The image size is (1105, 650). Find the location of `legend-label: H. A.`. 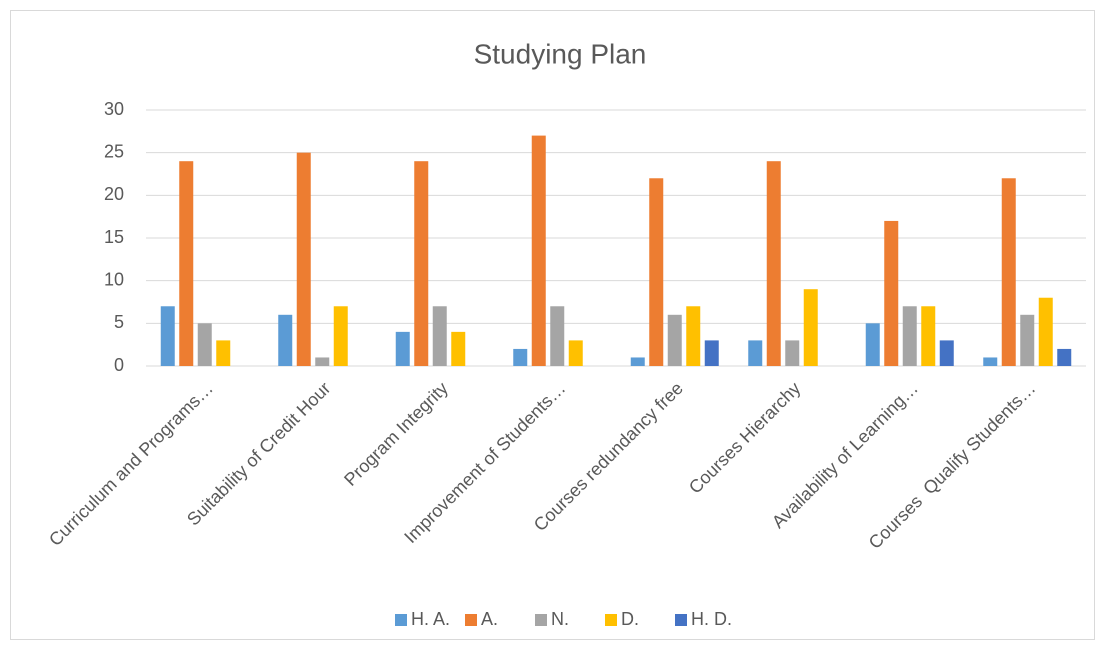

legend-label: H. A. is located at coordinates (430, 619).